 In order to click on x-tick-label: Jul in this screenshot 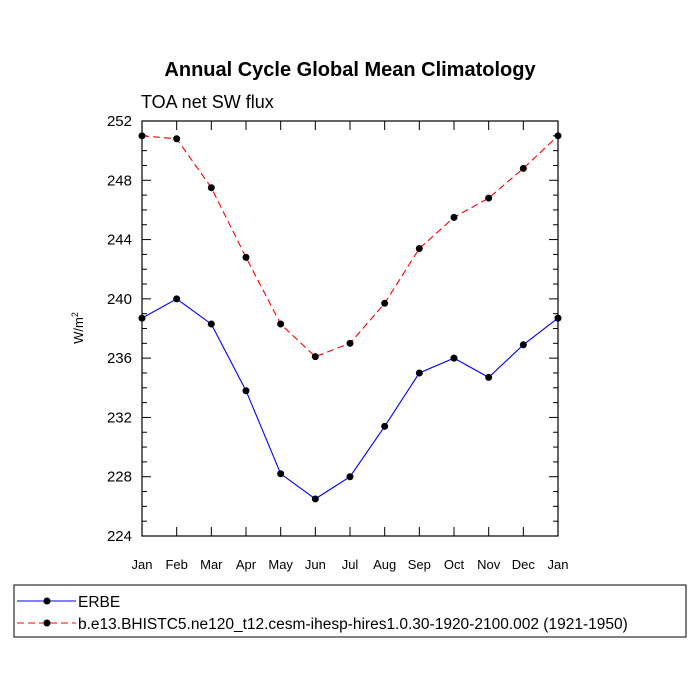, I will do `click(350, 564)`.